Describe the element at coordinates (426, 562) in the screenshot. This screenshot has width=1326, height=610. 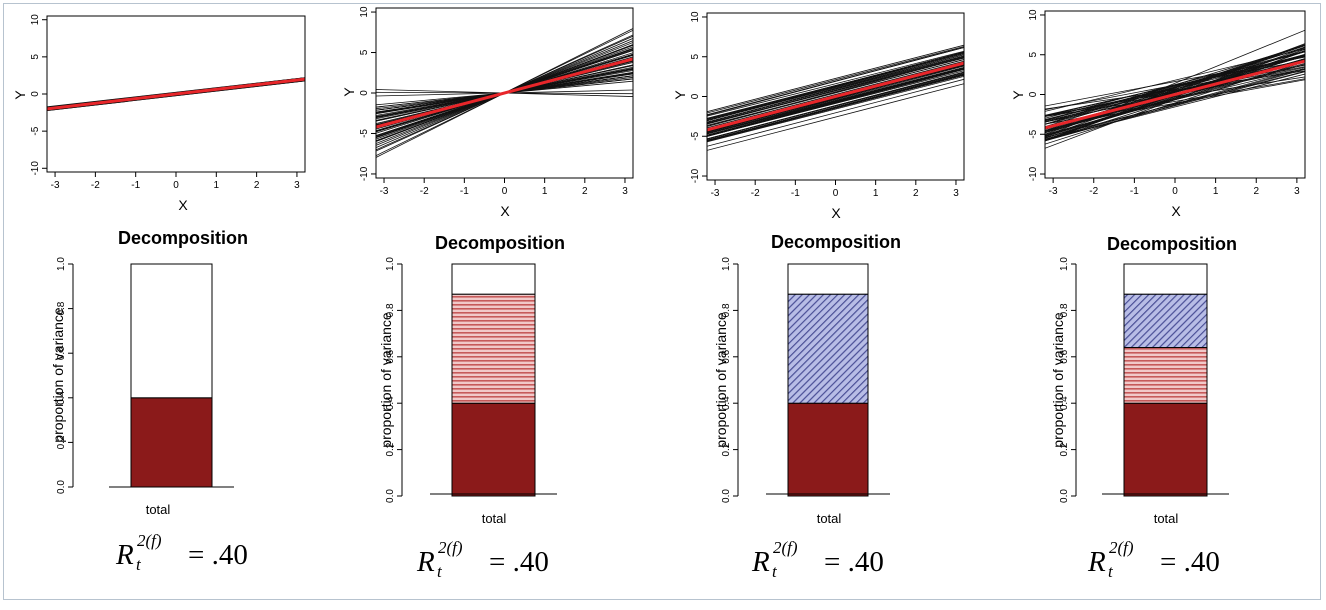
I see `formula-symbol: R` at that location.